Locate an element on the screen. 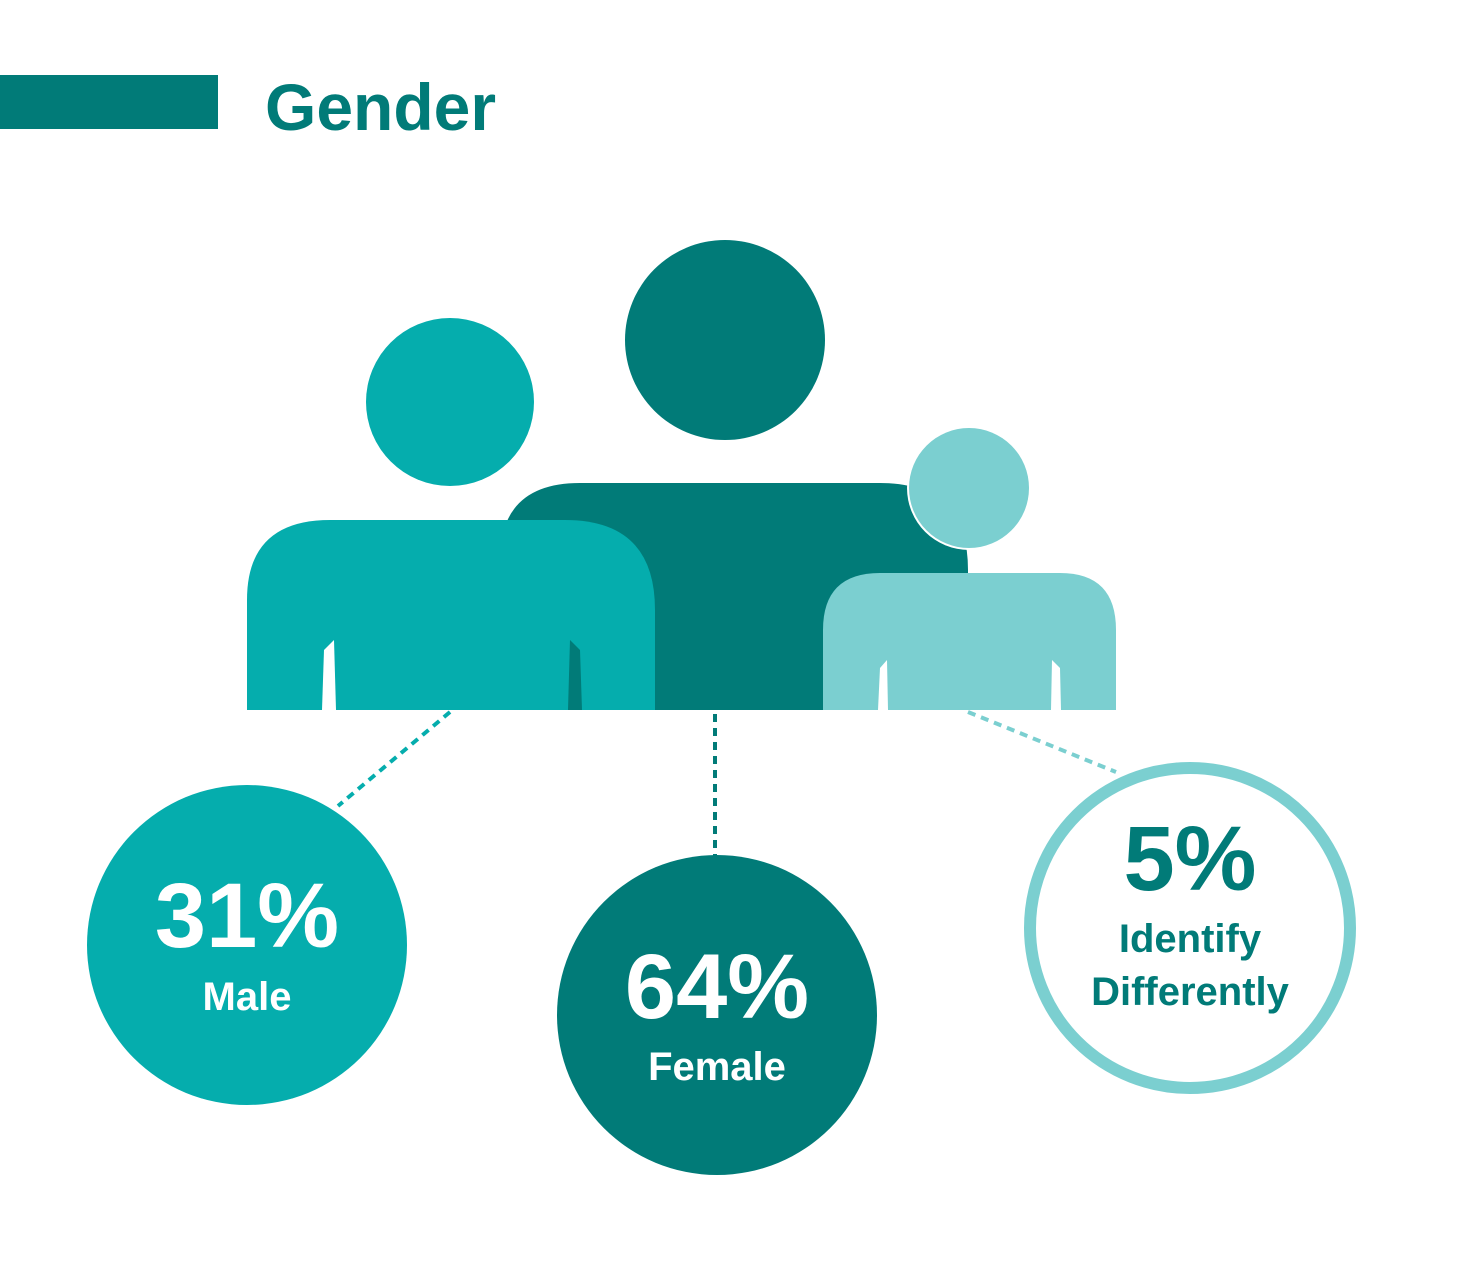 The height and width of the screenshot is (1283, 1458). other-head is located at coordinates (969, 488).